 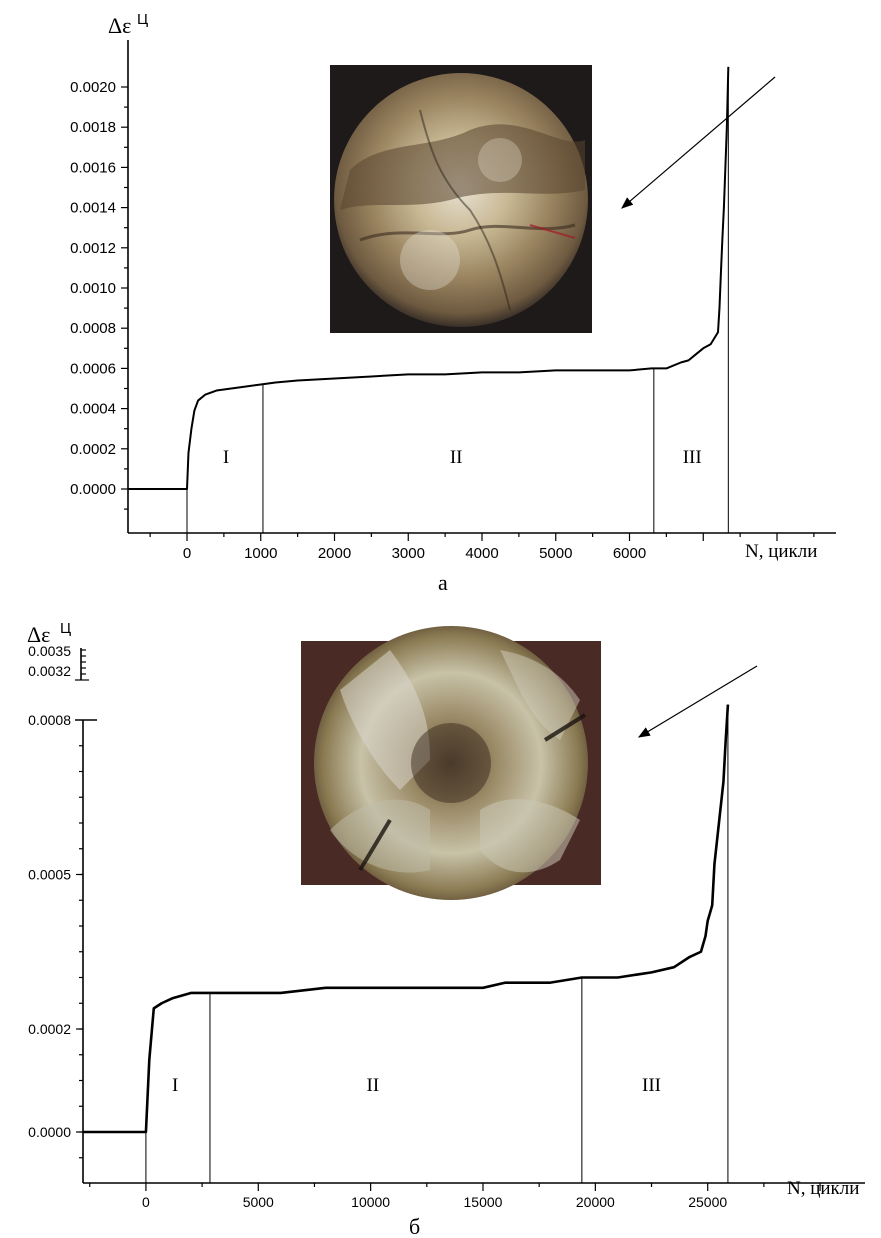 What do you see at coordinates (175, 1085) in the screenshot?
I see `stage-label-b: I` at bounding box center [175, 1085].